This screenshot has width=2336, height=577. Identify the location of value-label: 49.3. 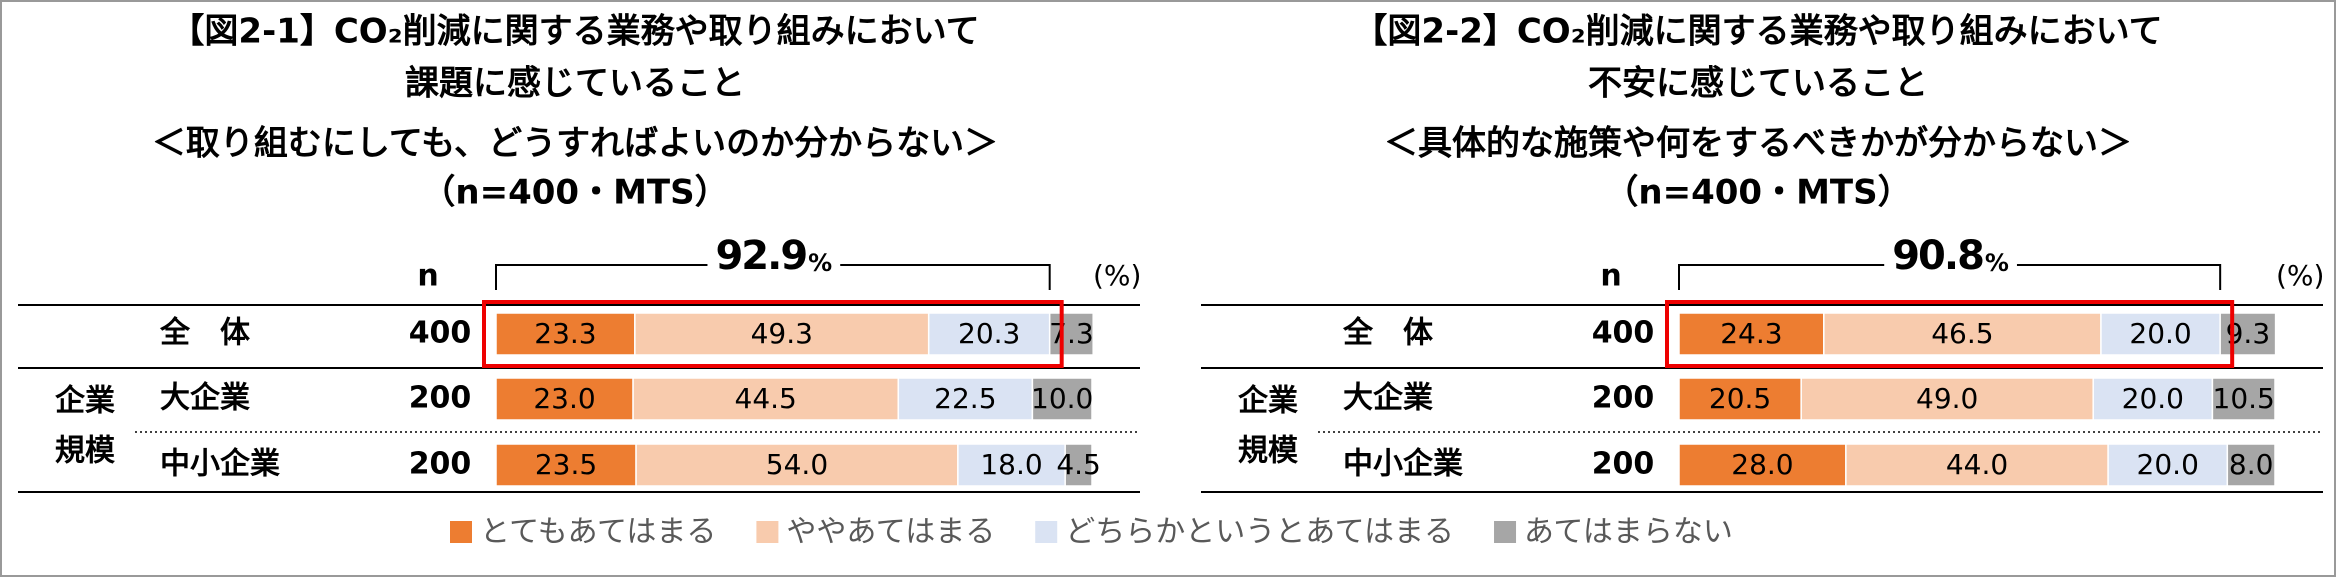
(782, 333).